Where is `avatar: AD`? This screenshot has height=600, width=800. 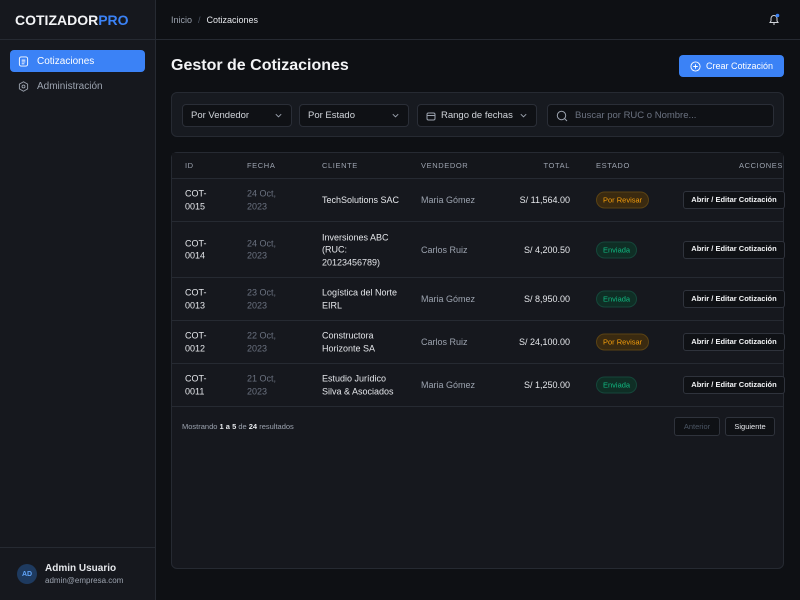
avatar: AD is located at coordinates (27, 574).